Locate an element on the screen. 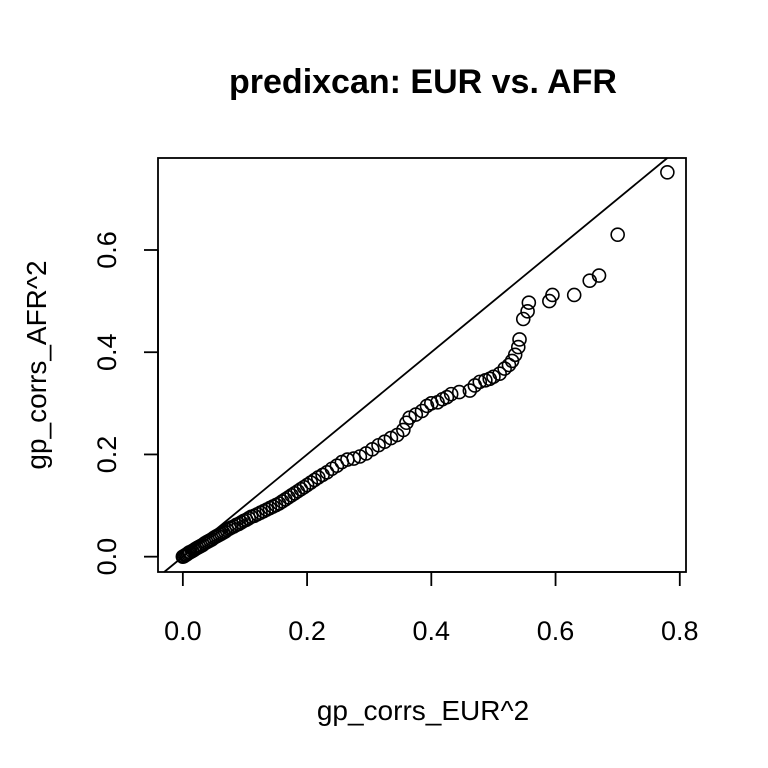 The image size is (768, 768). x-tick-label: 0.4 is located at coordinates (432, 631).